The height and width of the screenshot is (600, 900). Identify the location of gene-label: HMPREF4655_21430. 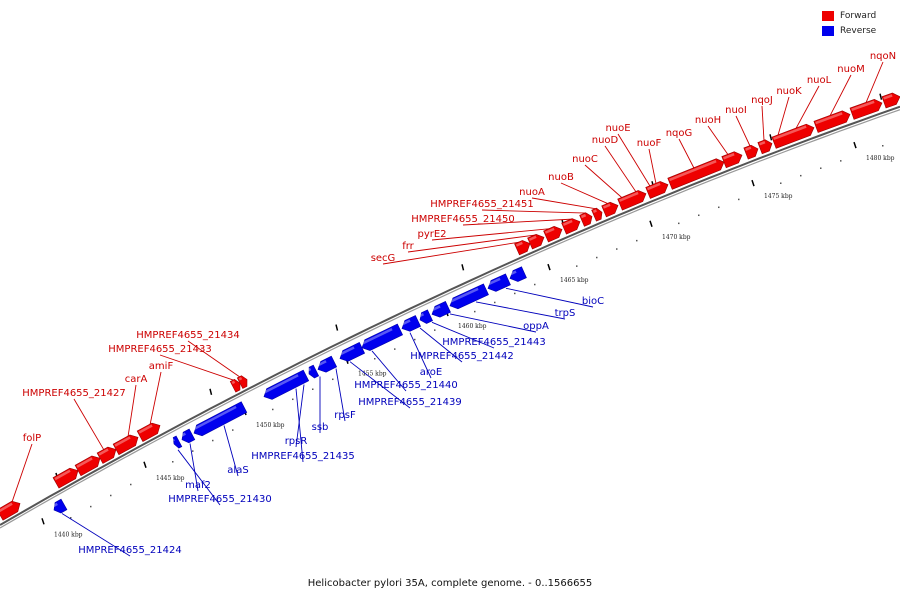
(219, 499).